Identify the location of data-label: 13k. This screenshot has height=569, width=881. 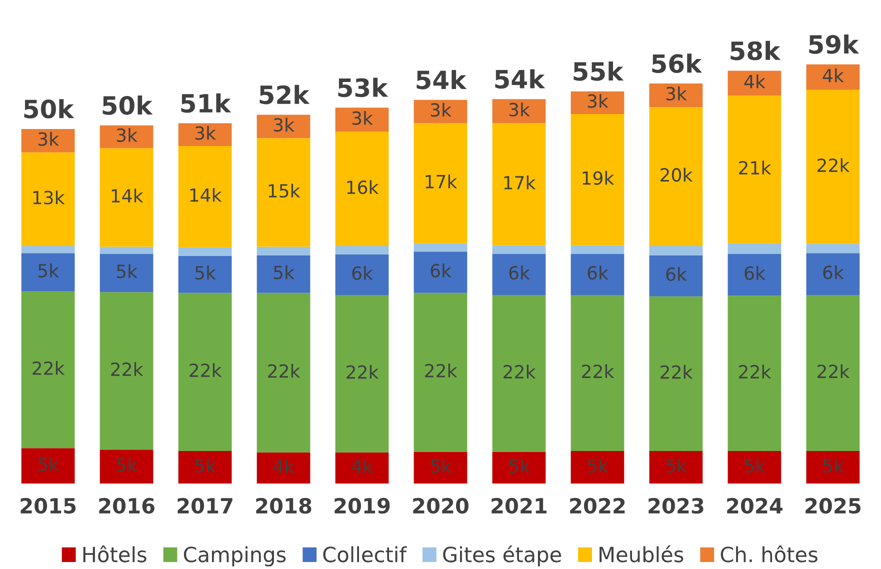
(49, 197).